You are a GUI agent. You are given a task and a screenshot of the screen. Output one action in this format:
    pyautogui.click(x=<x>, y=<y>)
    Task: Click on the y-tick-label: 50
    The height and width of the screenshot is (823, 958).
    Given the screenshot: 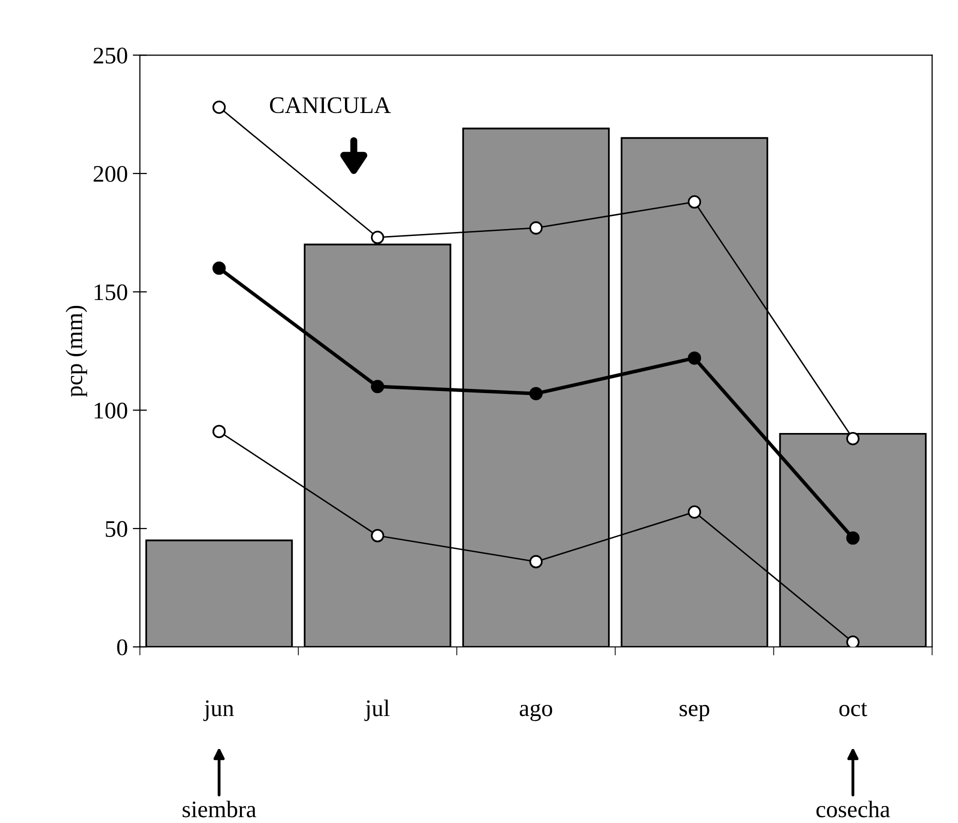 What is the action you would take?
    pyautogui.click(x=117, y=529)
    